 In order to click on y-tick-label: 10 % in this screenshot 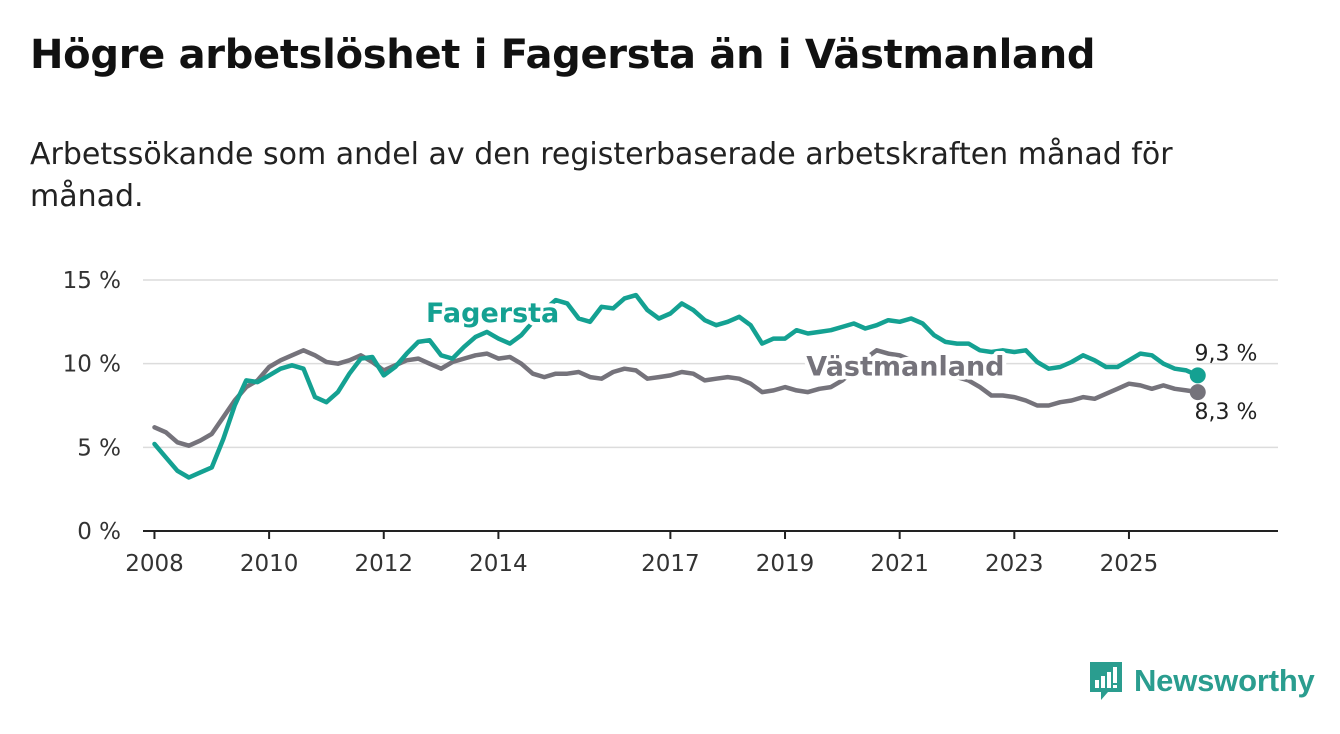, I will do `click(92, 365)`.